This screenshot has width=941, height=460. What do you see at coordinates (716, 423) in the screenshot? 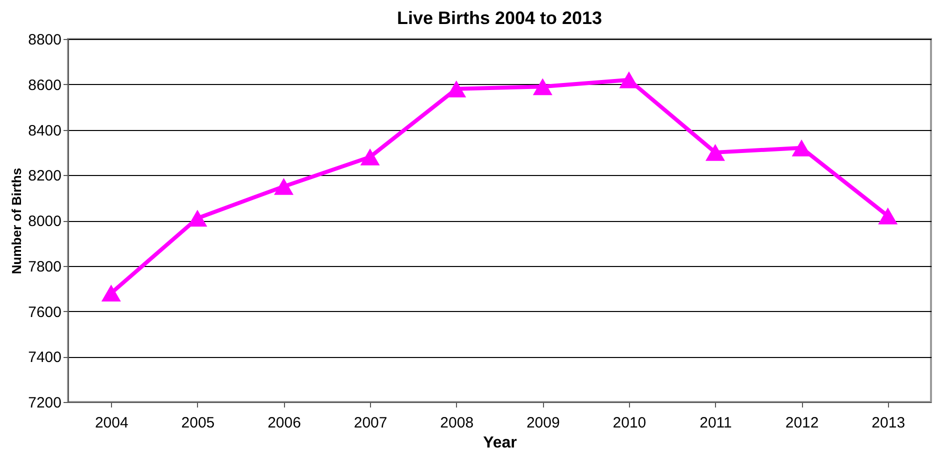
I see `x-tick-label: 2011` at bounding box center [716, 423].